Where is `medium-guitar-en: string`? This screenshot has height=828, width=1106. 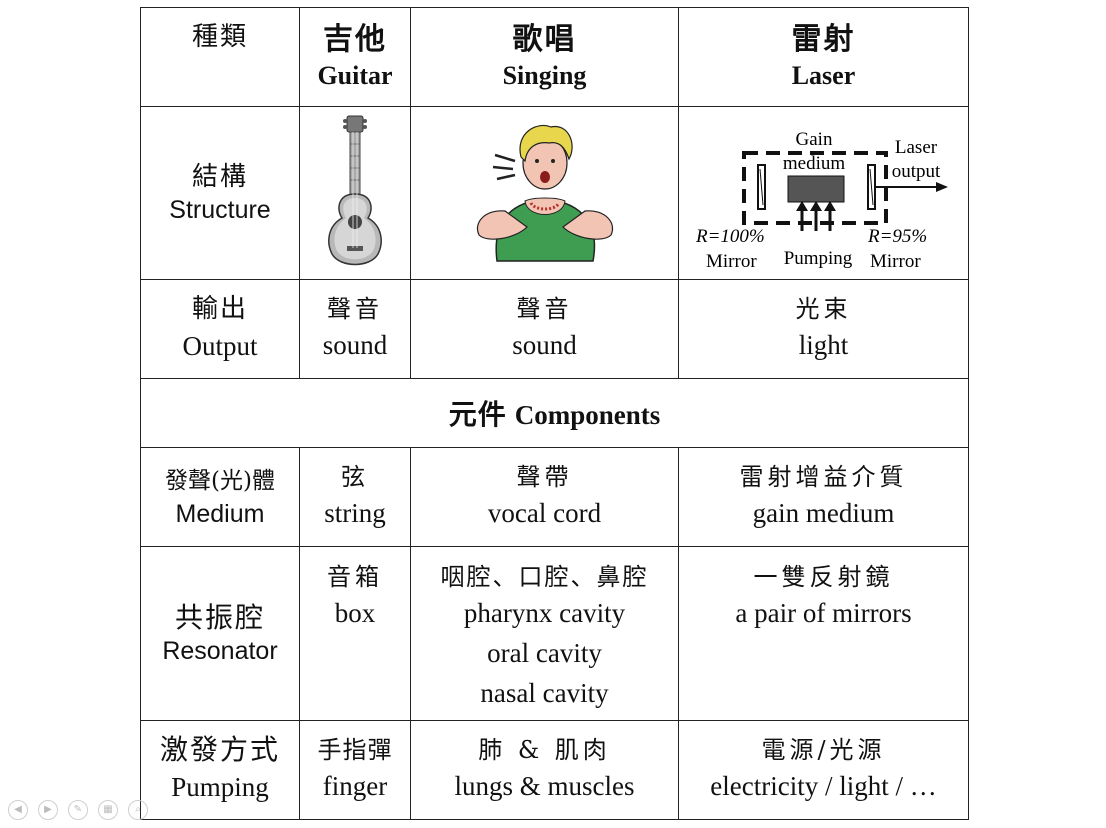 medium-guitar-en: string is located at coordinates (355, 513).